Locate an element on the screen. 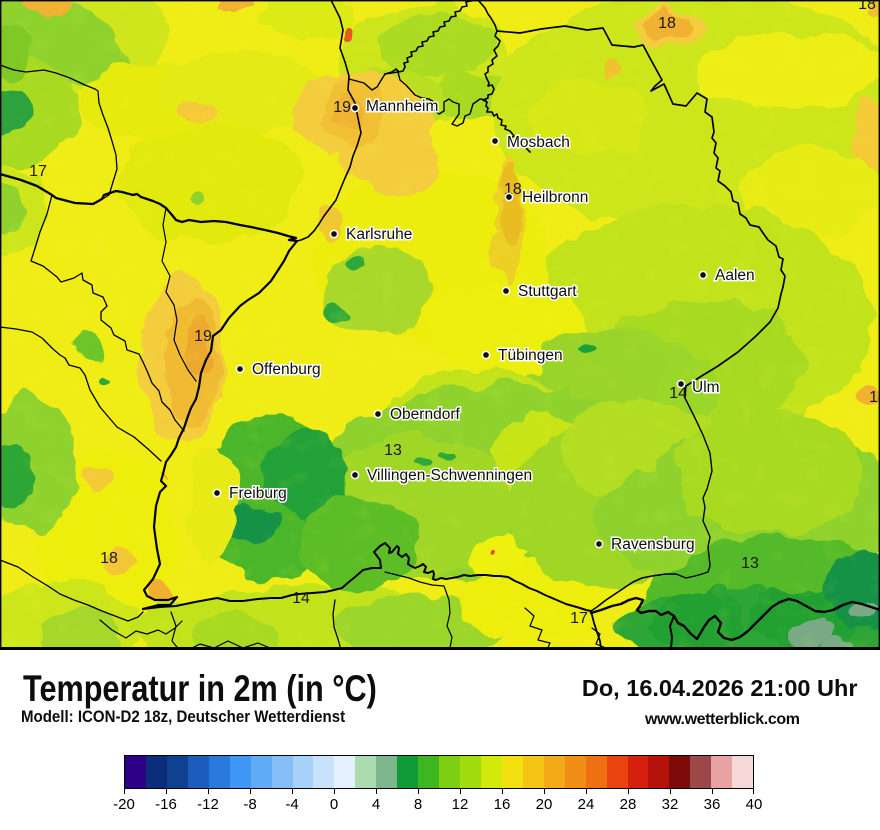  svg-text: Ravensburg is located at coordinates (653, 544).